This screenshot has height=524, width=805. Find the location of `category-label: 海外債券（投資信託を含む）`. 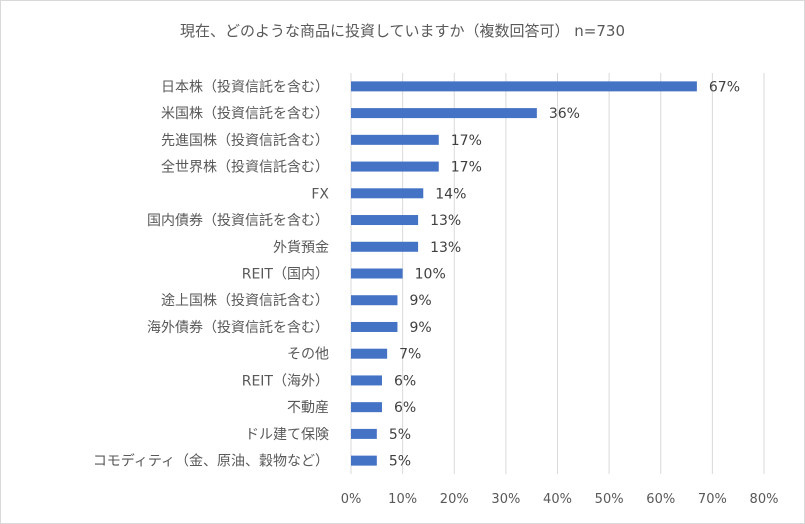

category-label: 海外債券（投資信託を含む） is located at coordinates (238, 328).